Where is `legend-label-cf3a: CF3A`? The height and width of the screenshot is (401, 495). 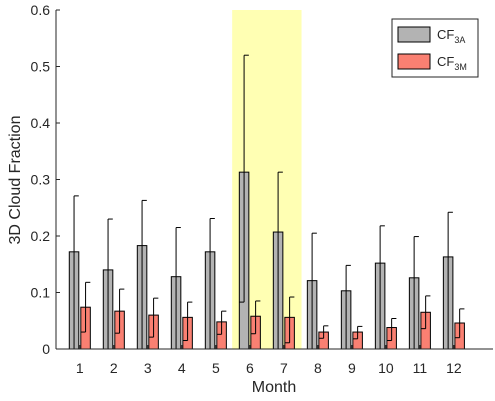 legend-label-cf3a: CF3A is located at coordinates (451, 36).